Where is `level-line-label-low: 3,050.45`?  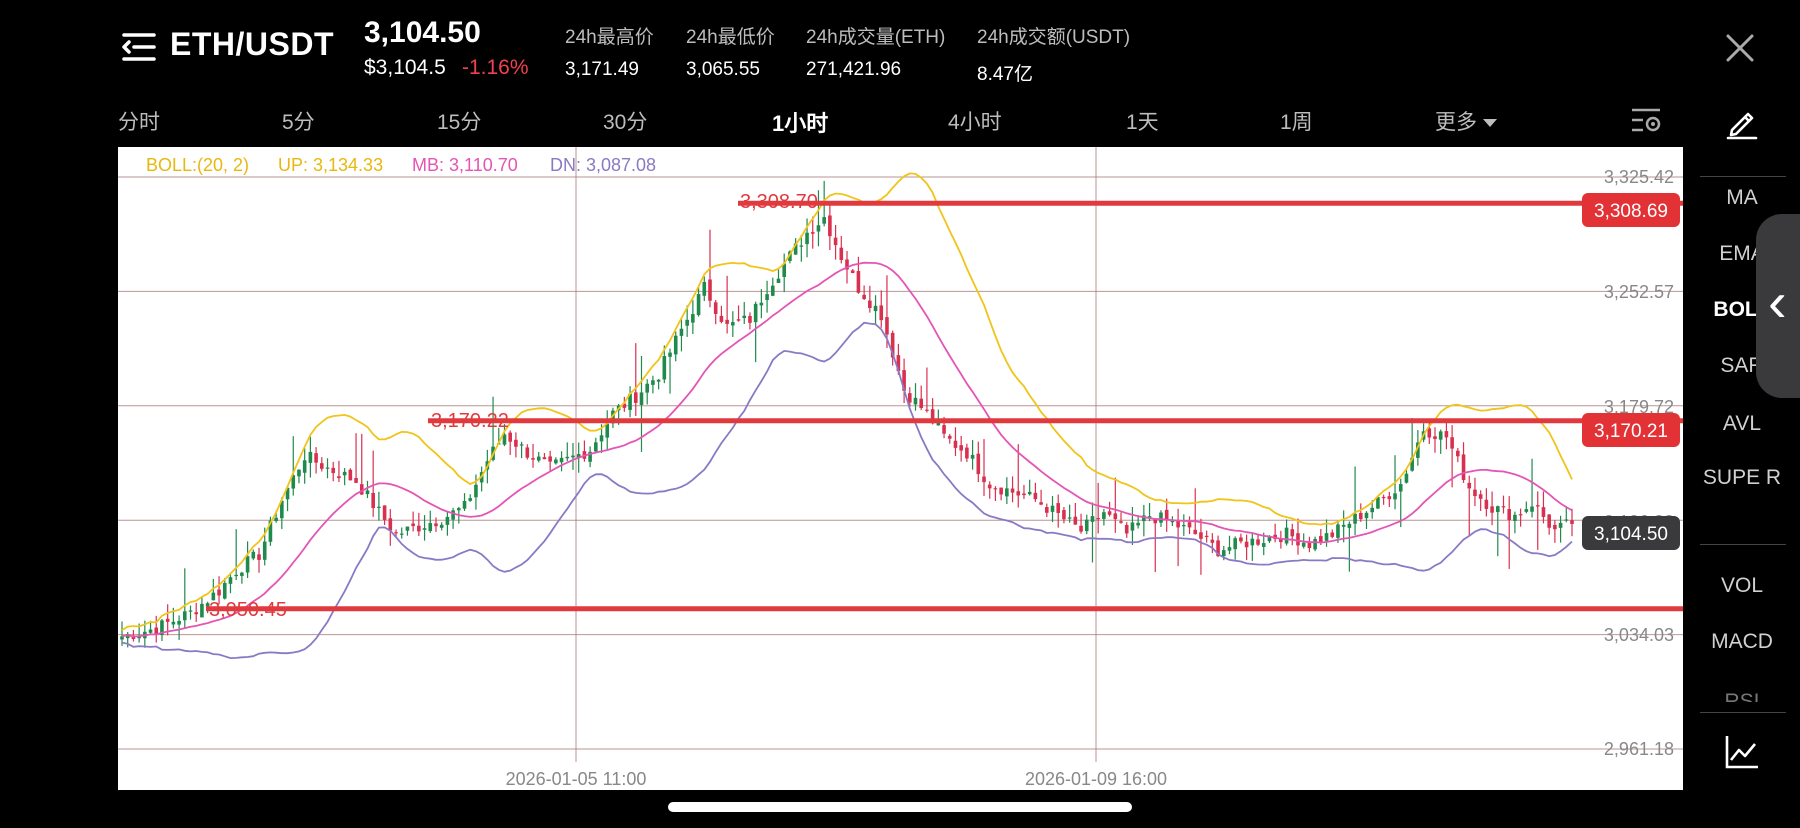 level-line-label-low: 3,050.45 is located at coordinates (248, 610).